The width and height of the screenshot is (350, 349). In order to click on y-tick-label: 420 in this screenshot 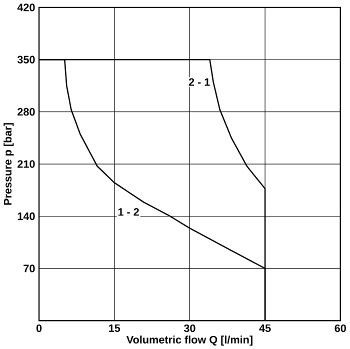, I will do `click(26, 7)`.